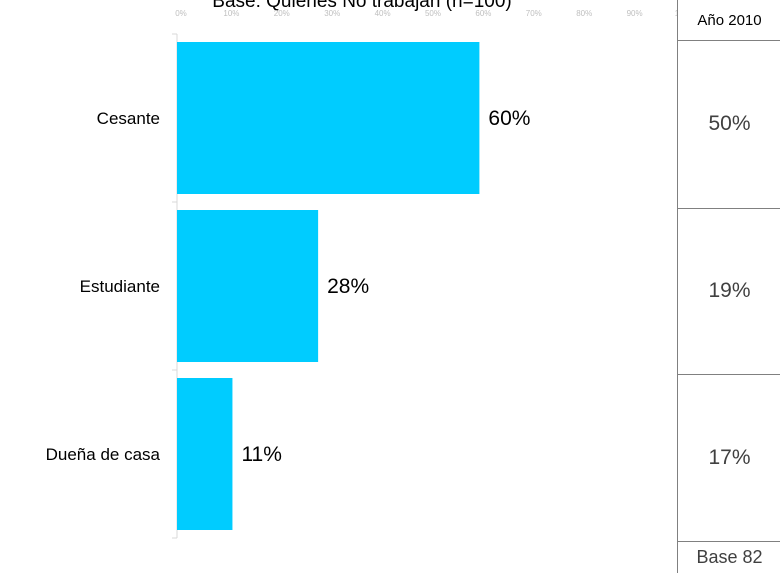 The height and width of the screenshot is (573, 780). What do you see at coordinates (261, 454) in the screenshot?
I see `value-label: 11%` at bounding box center [261, 454].